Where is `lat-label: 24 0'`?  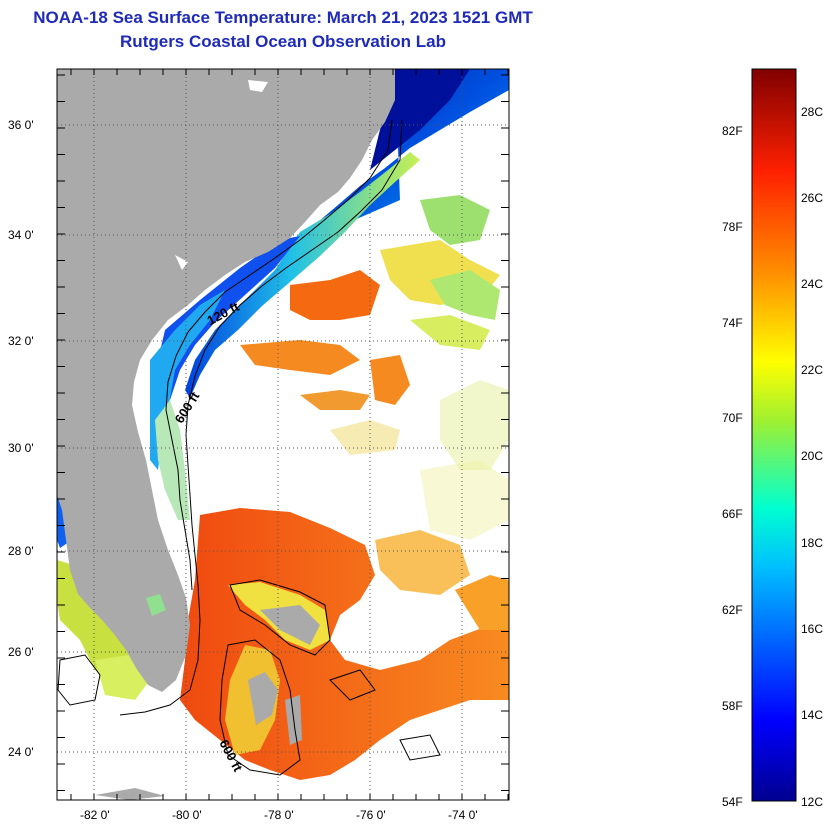 lat-label: 24 0' is located at coordinates (21, 752).